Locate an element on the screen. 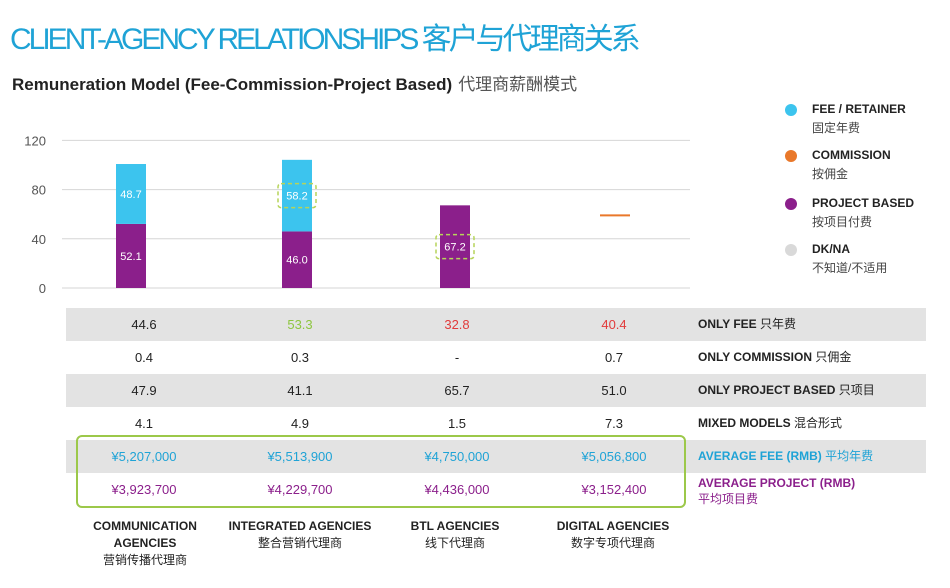 The image size is (950, 588). legend-label-en: FEE / RETAINER is located at coordinates (859, 109).